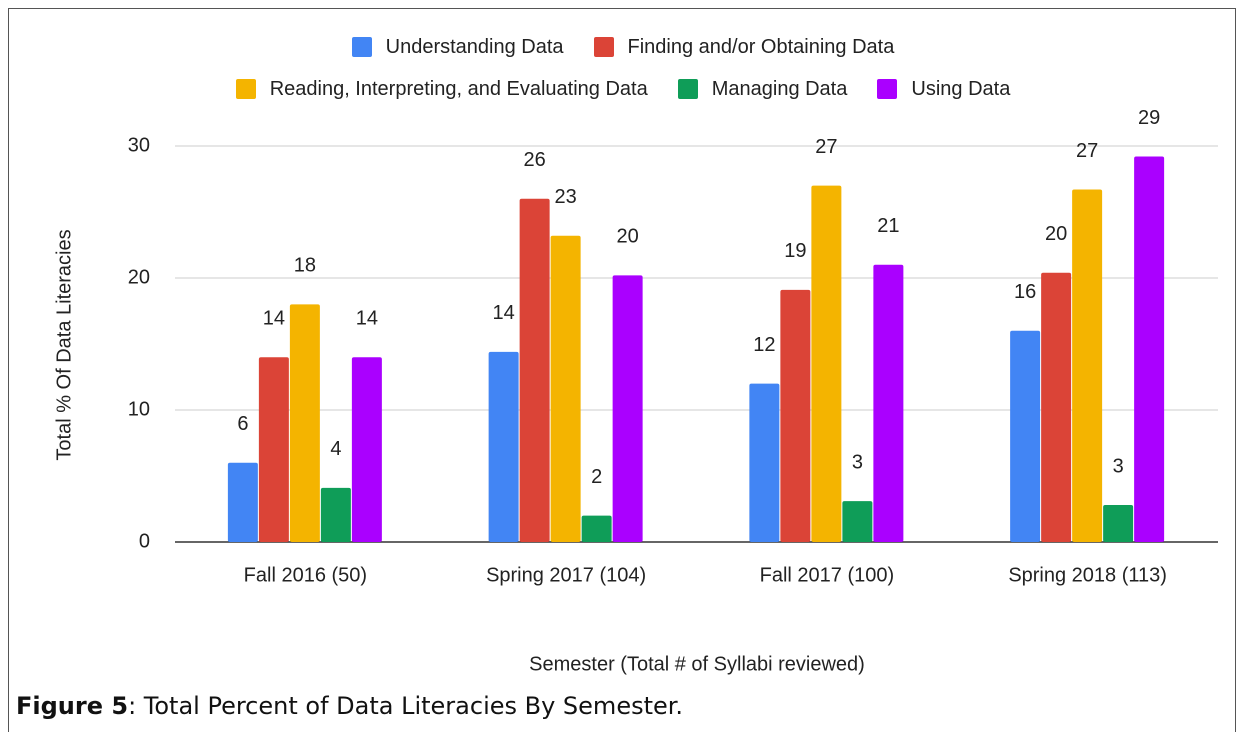 The image size is (1246, 740). I want to click on legend-item: Managing Data, so click(762, 89).